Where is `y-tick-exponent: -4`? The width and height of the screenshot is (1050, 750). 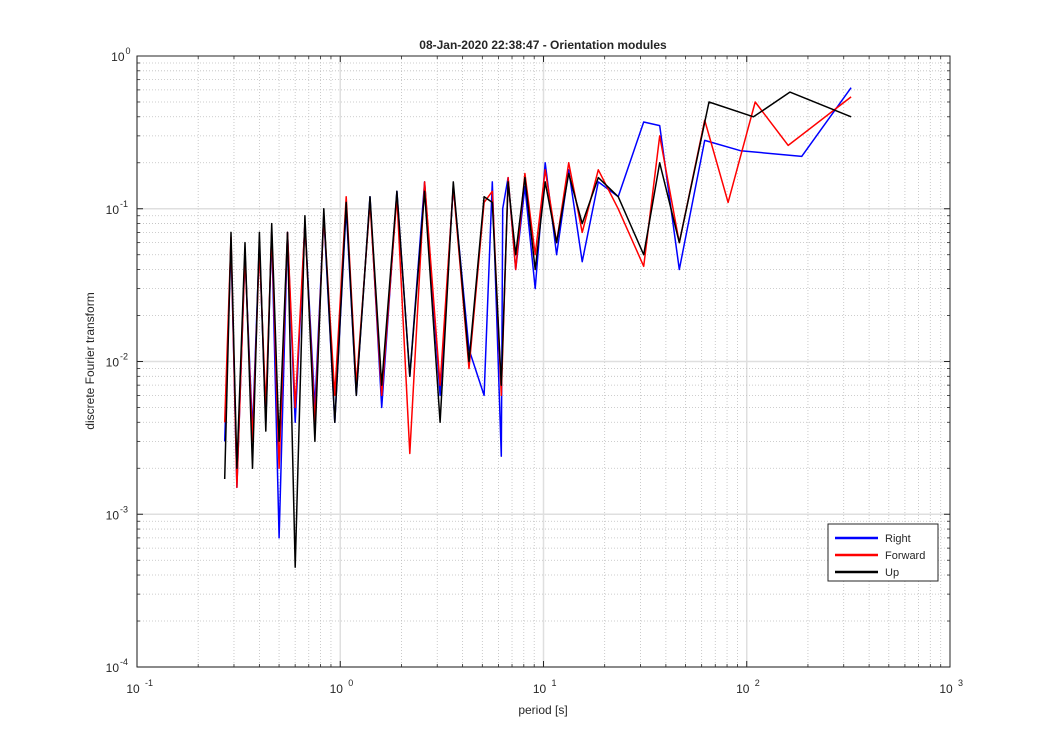 y-tick-exponent: -4 is located at coordinates (124, 662).